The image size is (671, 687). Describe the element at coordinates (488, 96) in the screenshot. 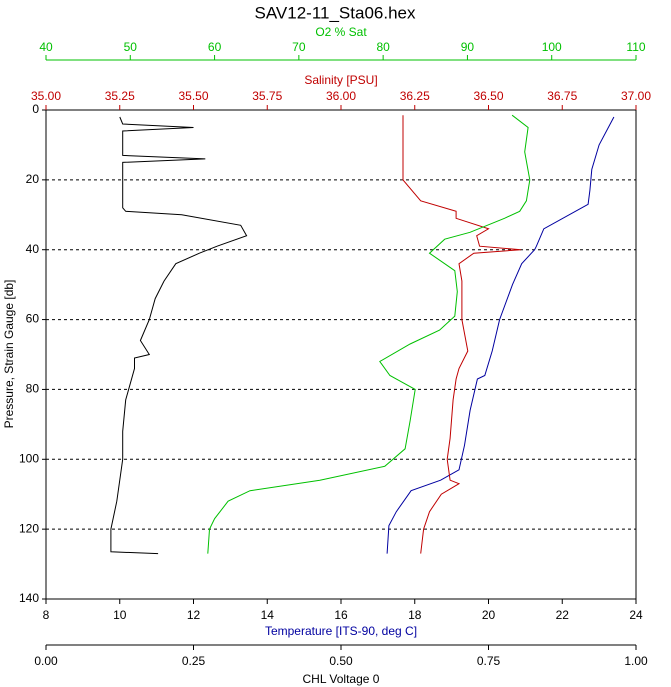

I see `x-tick-label: 36.50` at that location.